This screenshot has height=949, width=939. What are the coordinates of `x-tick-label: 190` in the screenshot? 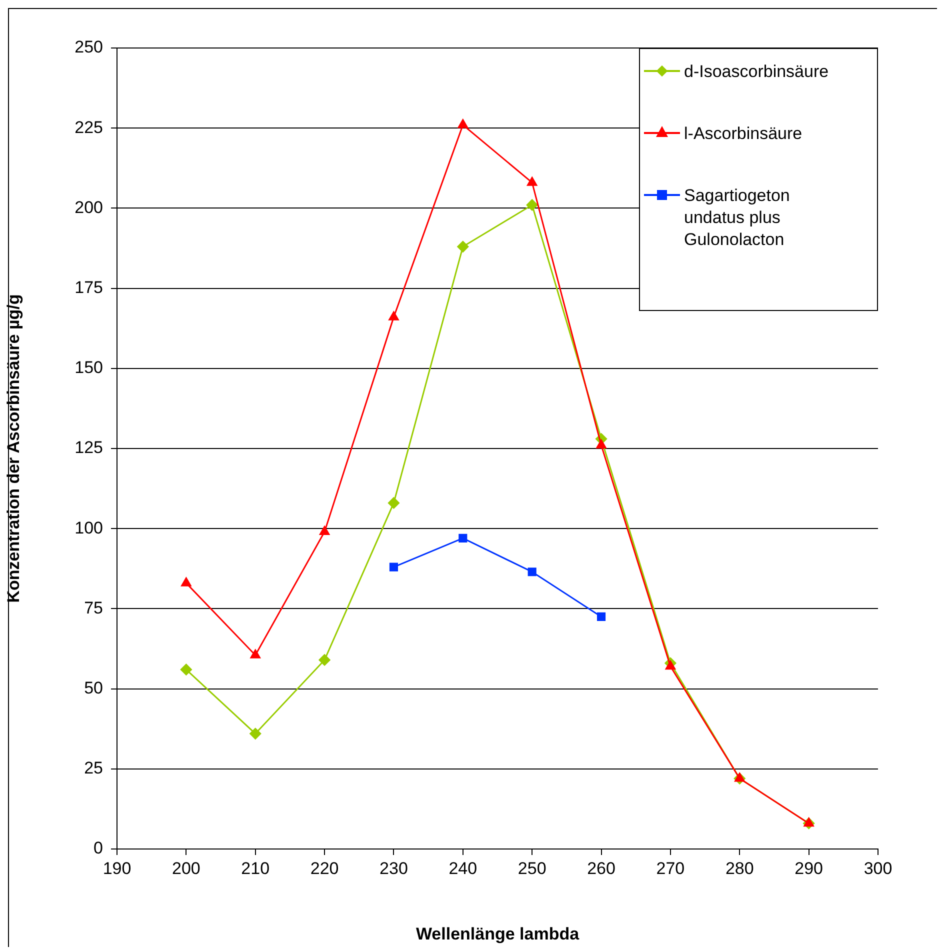 It's located at (117, 868).